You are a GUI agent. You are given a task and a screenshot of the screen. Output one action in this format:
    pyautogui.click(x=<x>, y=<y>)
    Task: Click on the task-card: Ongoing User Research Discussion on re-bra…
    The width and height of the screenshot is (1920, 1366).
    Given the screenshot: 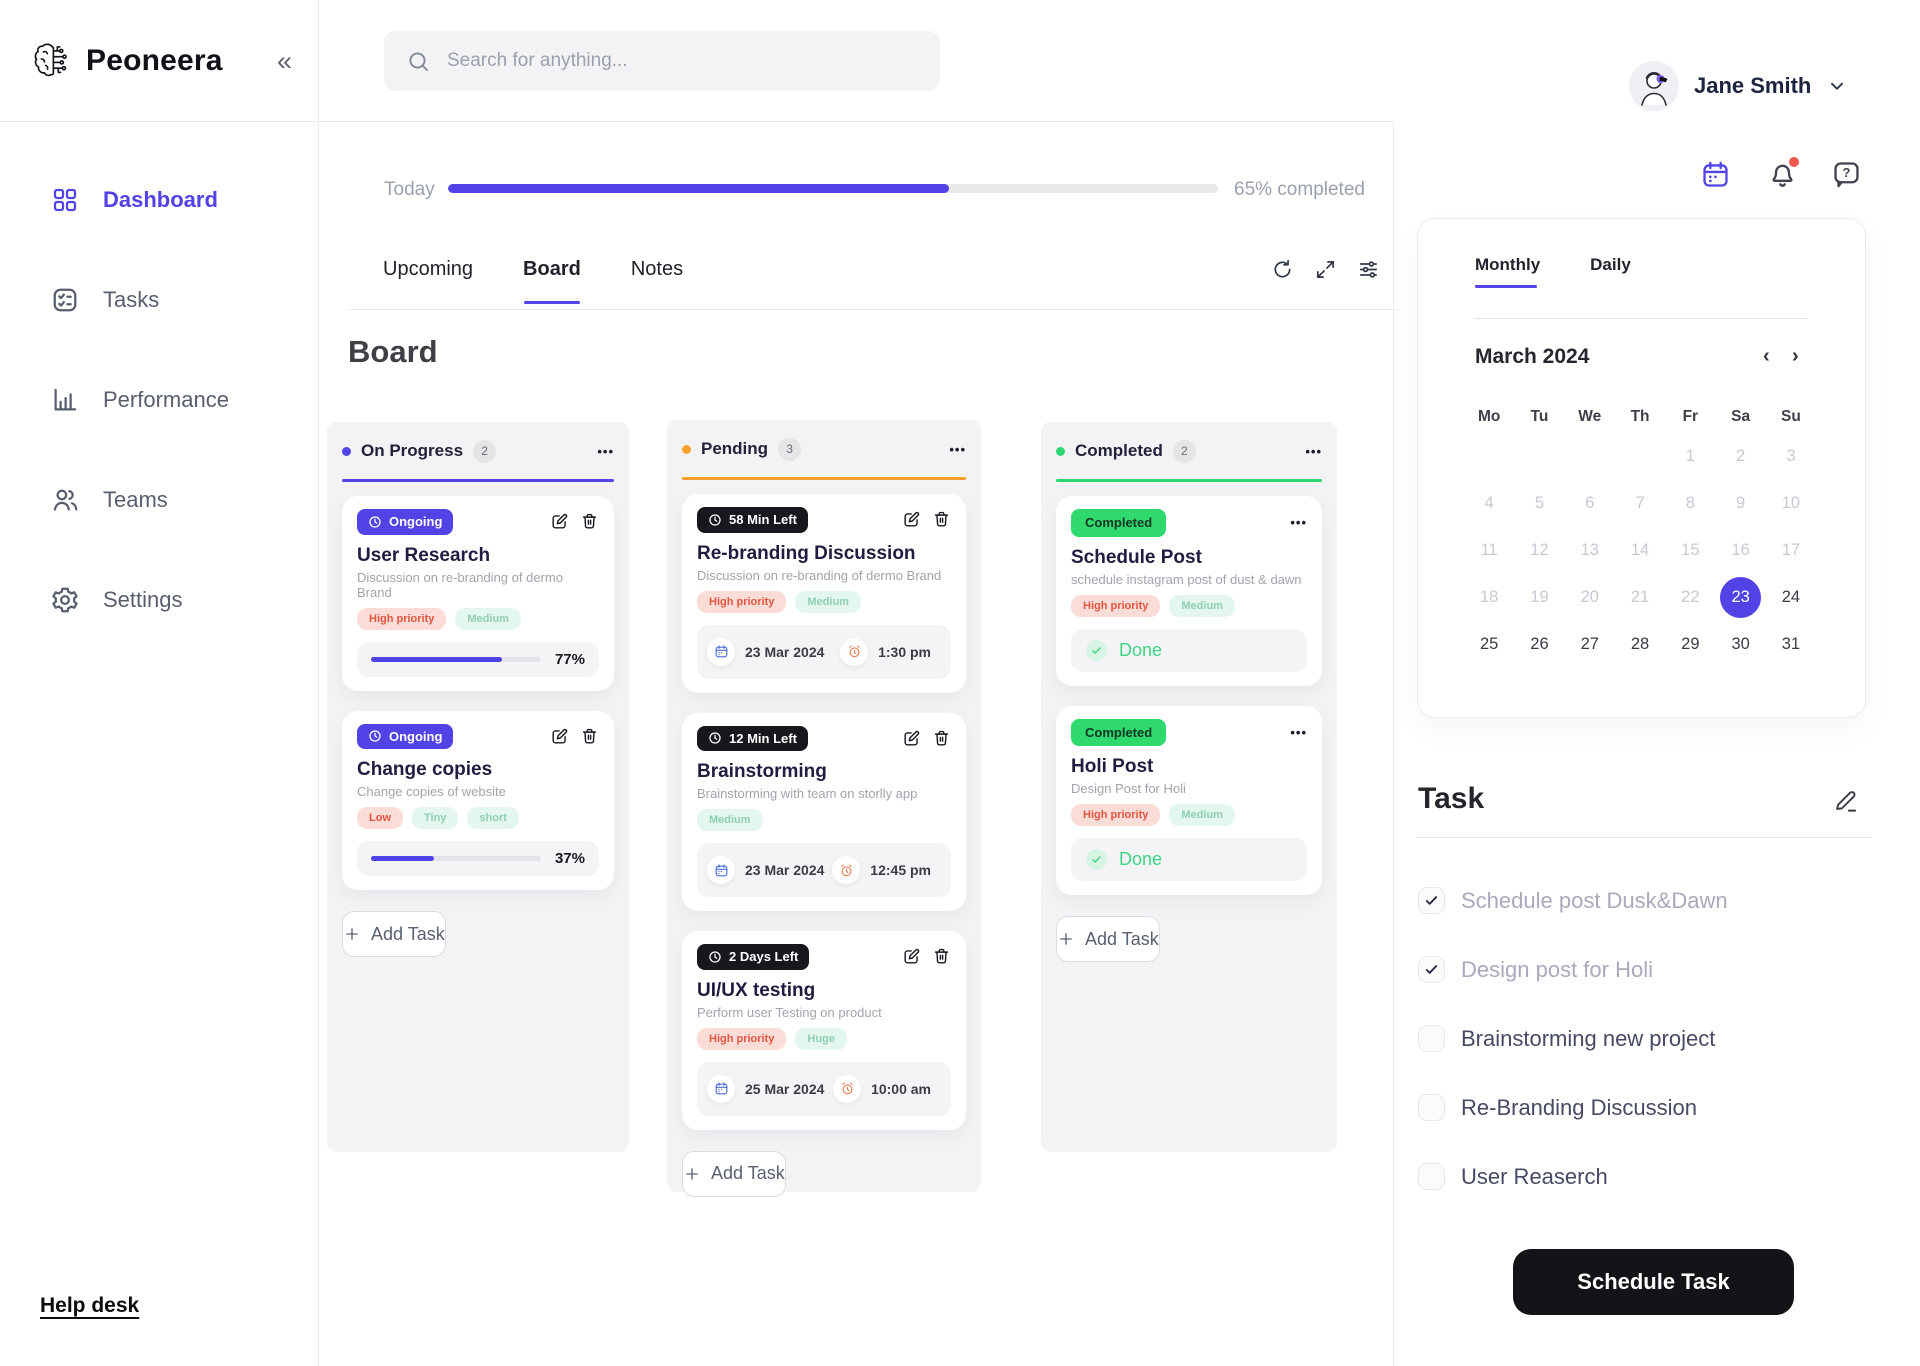 What is the action you would take?
    pyautogui.click(x=478, y=593)
    